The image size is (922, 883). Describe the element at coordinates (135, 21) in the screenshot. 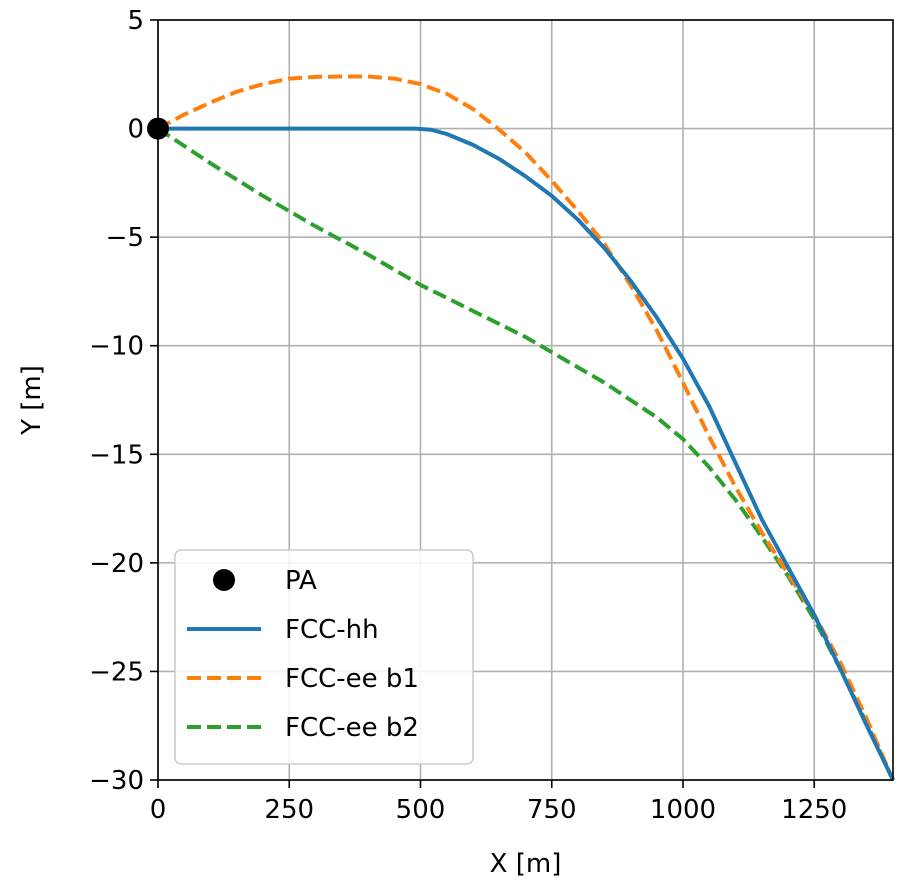

I see `y-tick-label: 5` at that location.